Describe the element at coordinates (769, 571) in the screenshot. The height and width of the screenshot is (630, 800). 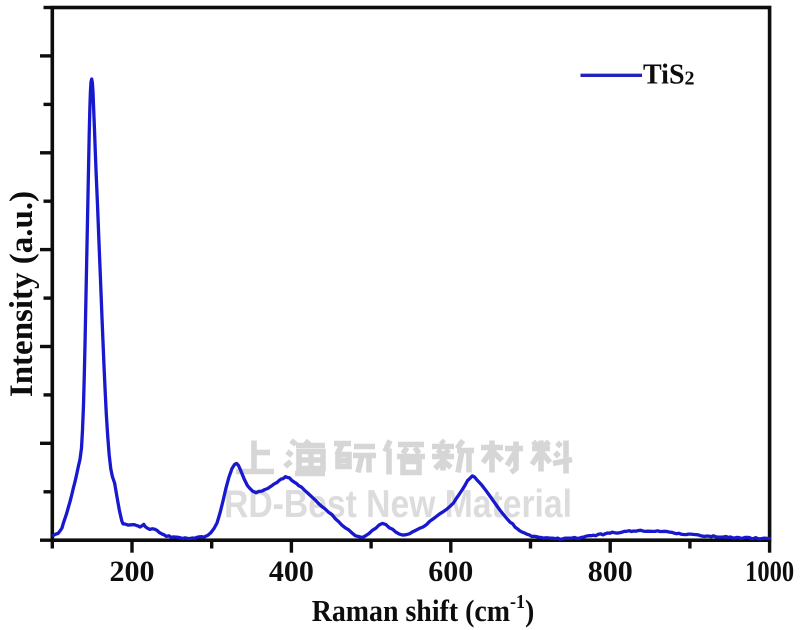
I see `svg-text: 1000` at that location.